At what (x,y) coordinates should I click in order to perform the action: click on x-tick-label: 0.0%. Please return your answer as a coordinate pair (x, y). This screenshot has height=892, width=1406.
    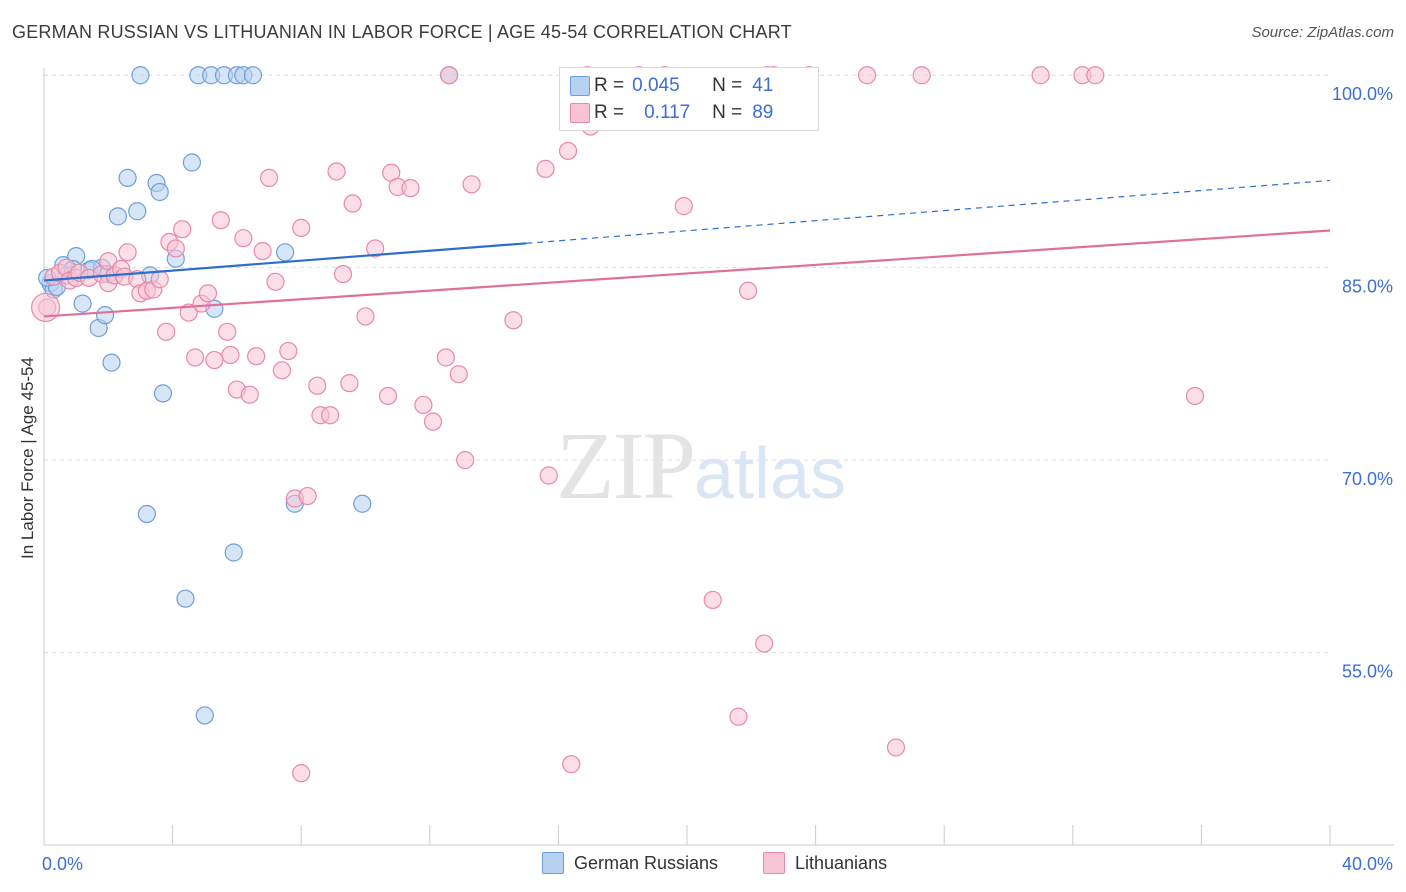
    Looking at the image, I should click on (62, 864).